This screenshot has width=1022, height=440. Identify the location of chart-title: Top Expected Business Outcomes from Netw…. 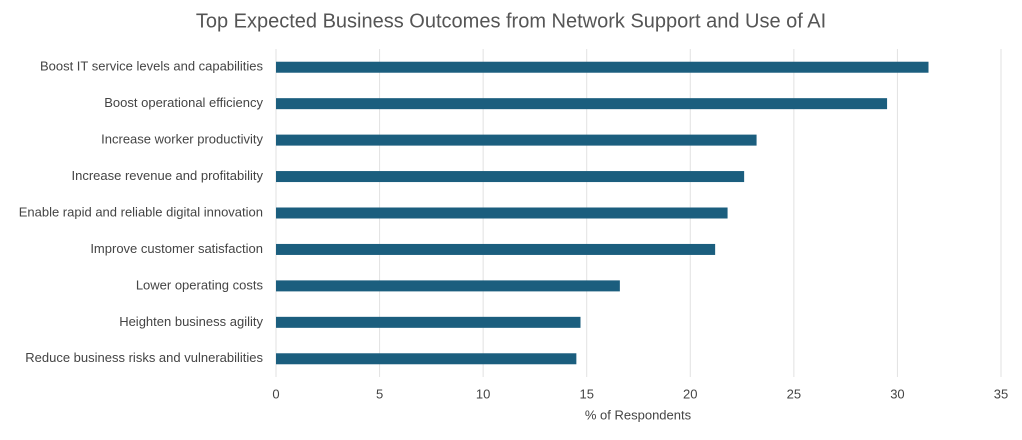
(511, 21).